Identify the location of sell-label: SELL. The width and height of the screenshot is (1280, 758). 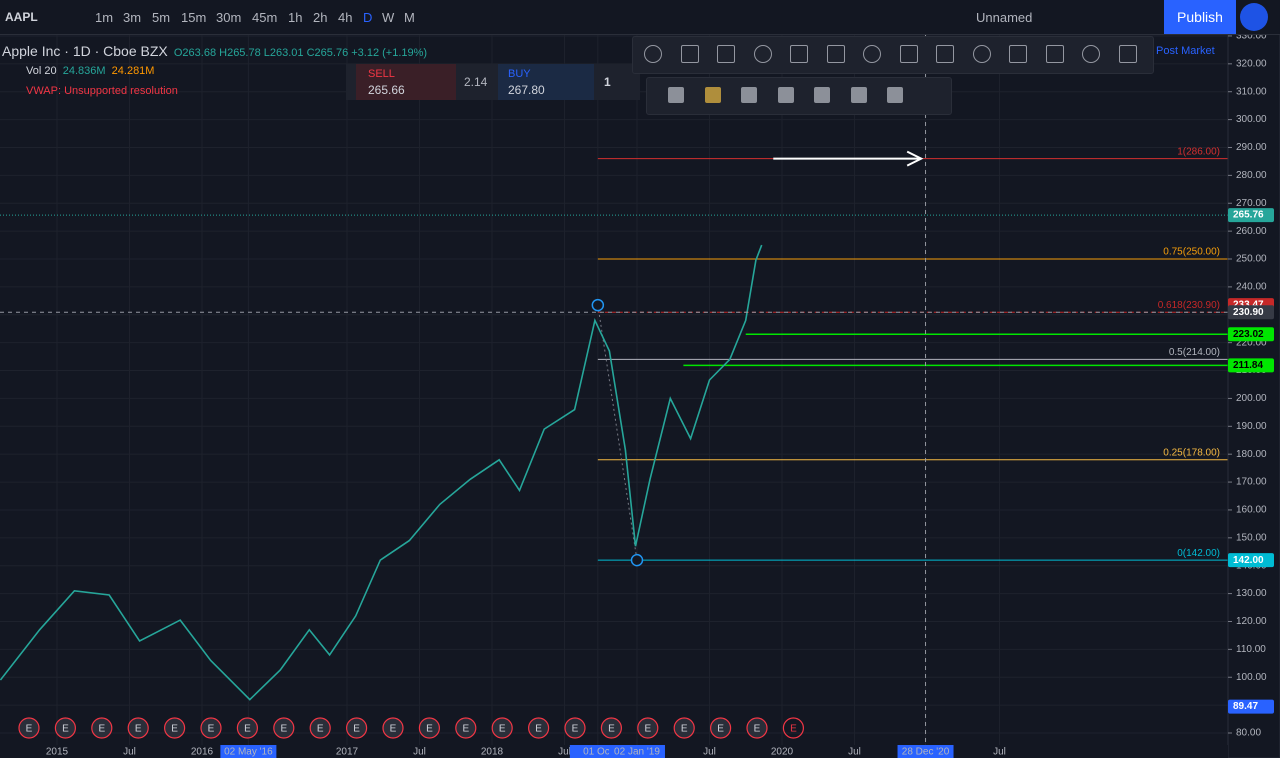
(381, 74).